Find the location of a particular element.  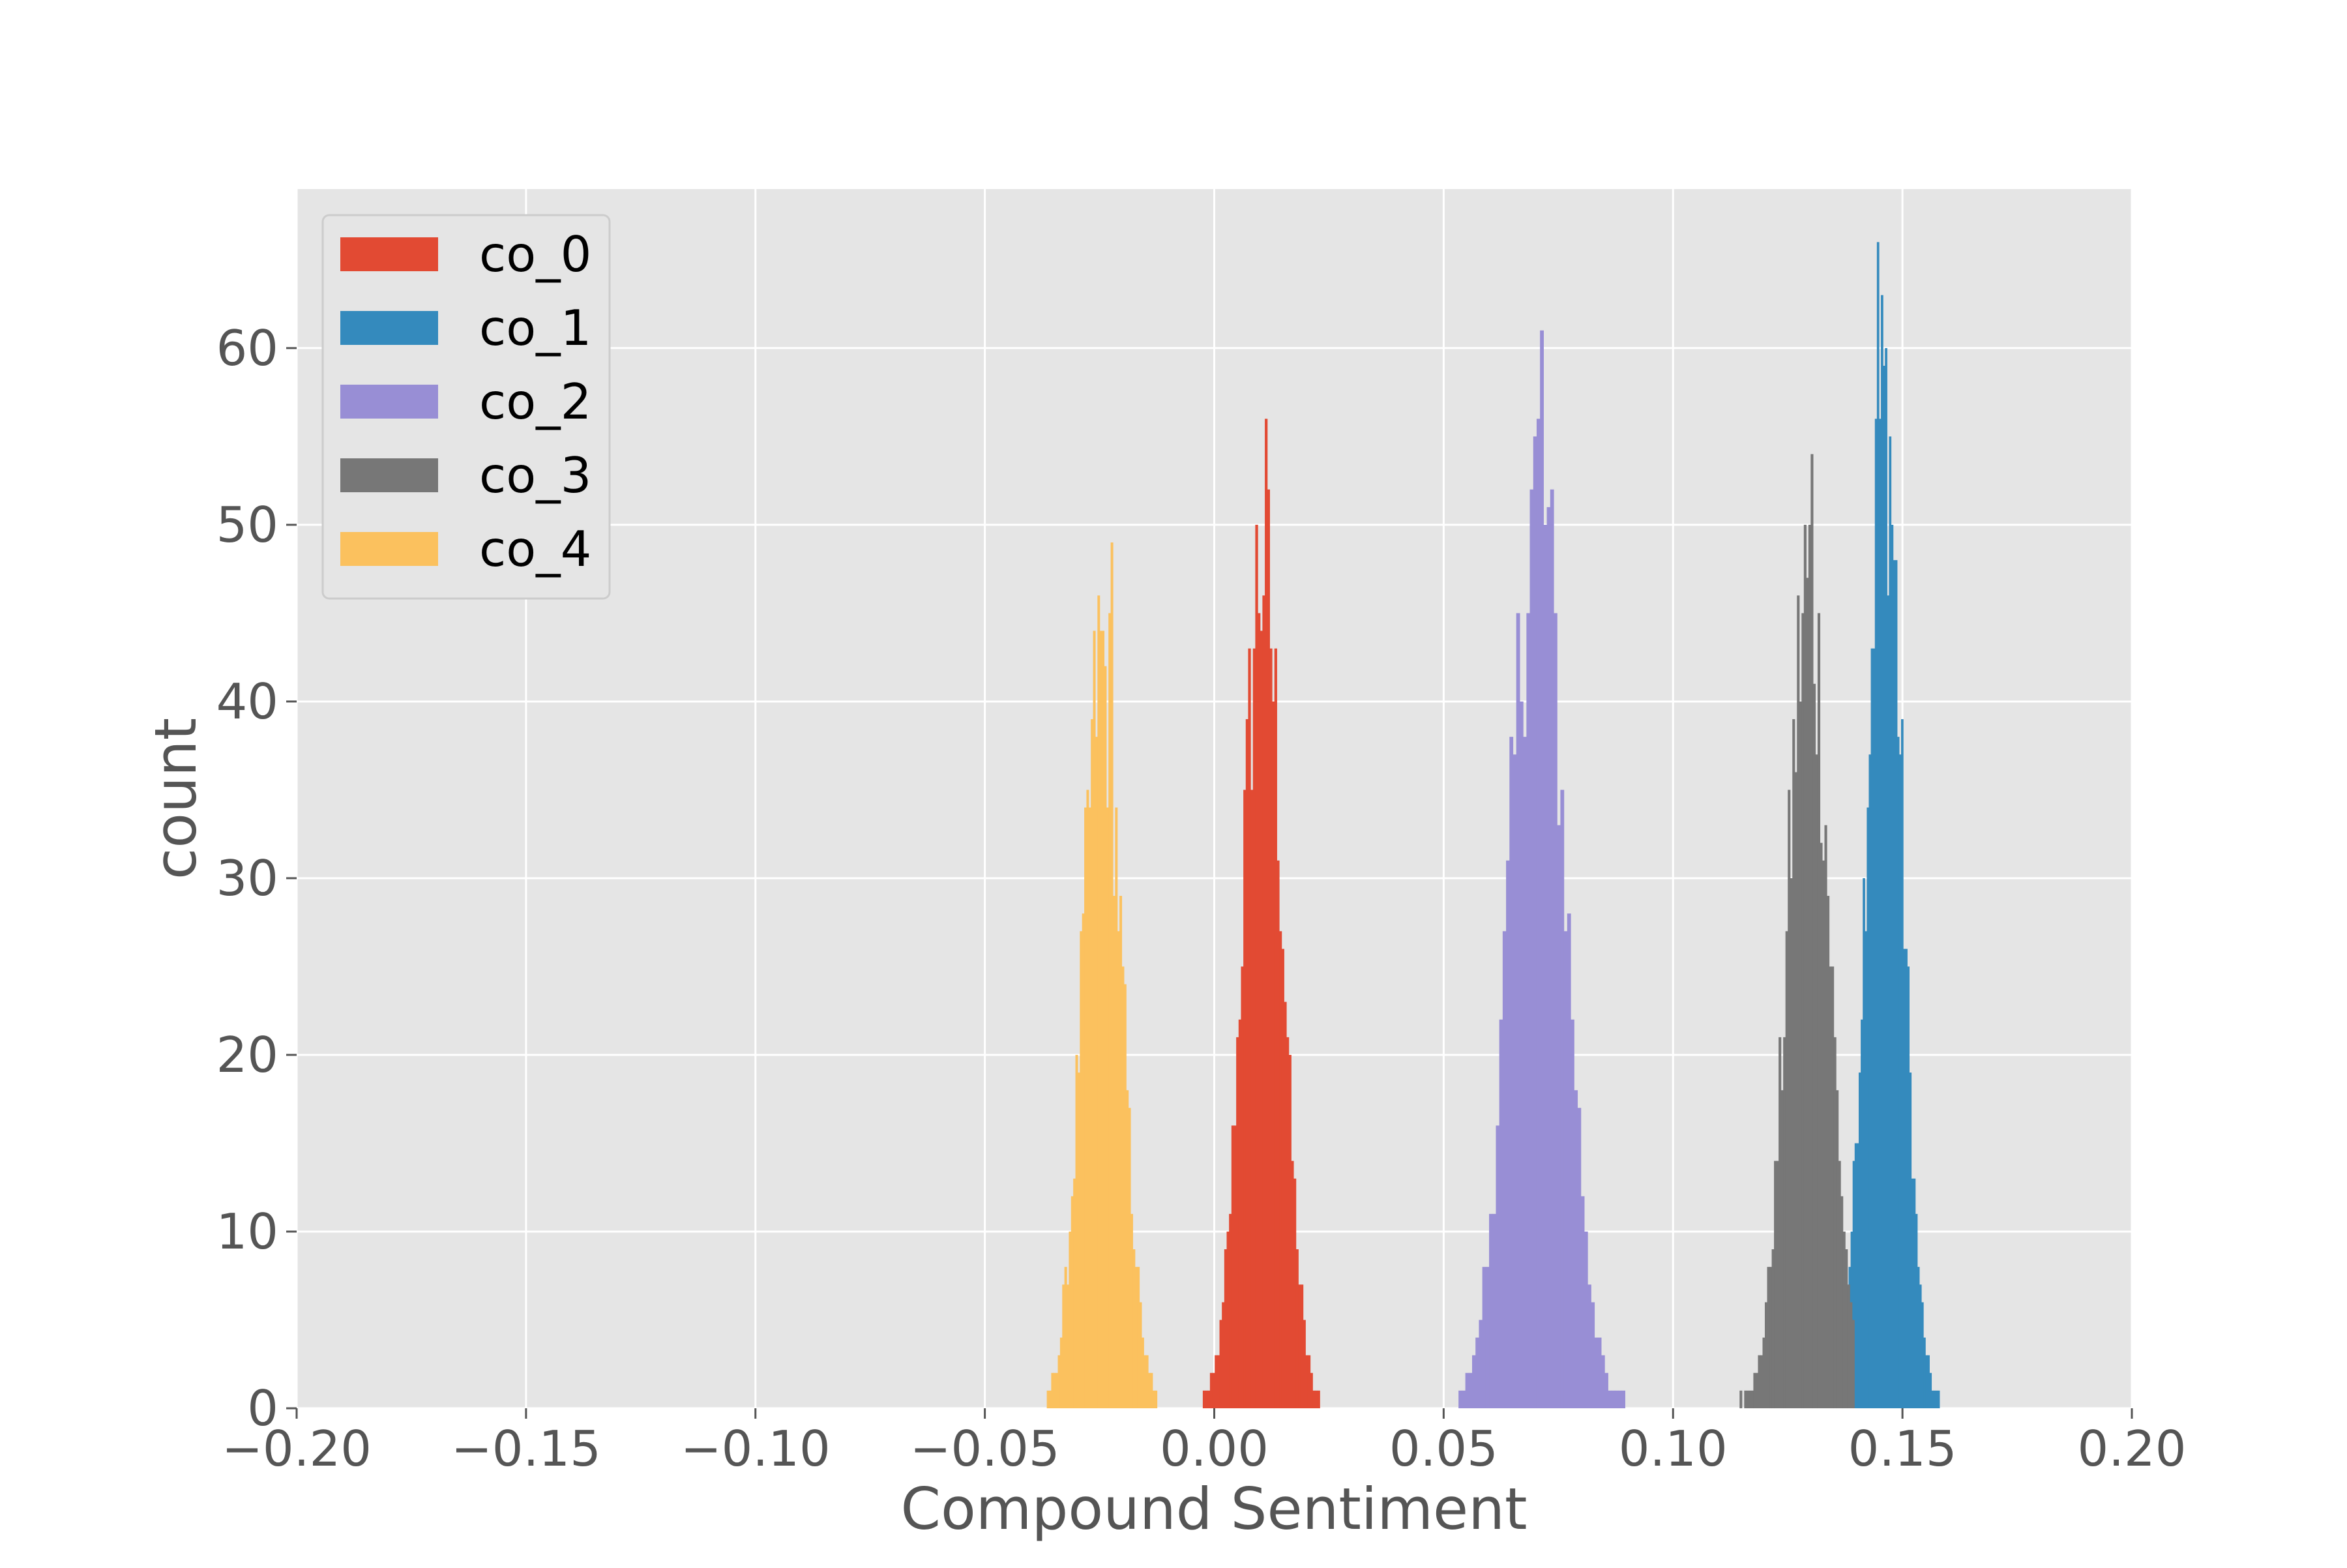

legend: co_0 co_1 co_2 co_3 co_4 is located at coordinates (466, 407).